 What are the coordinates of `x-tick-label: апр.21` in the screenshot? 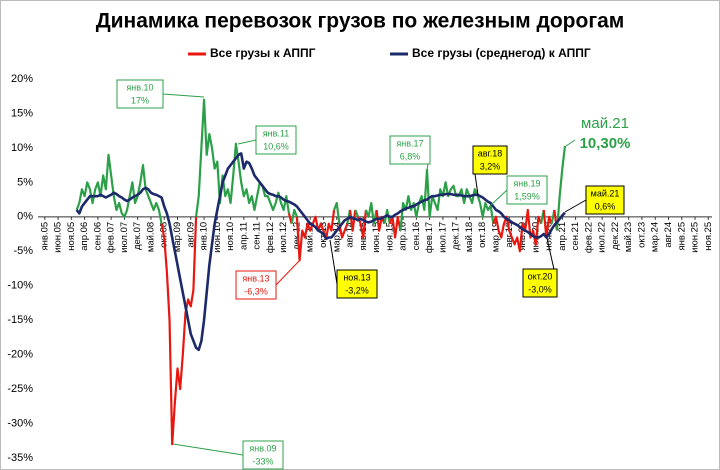 It's located at (562, 236).